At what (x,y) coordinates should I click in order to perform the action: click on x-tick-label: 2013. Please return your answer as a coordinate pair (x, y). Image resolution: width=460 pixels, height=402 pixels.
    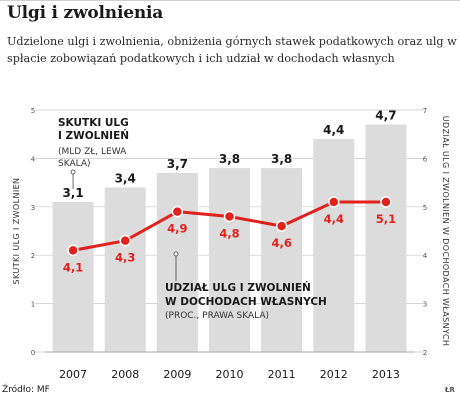
    Looking at the image, I should click on (386, 374).